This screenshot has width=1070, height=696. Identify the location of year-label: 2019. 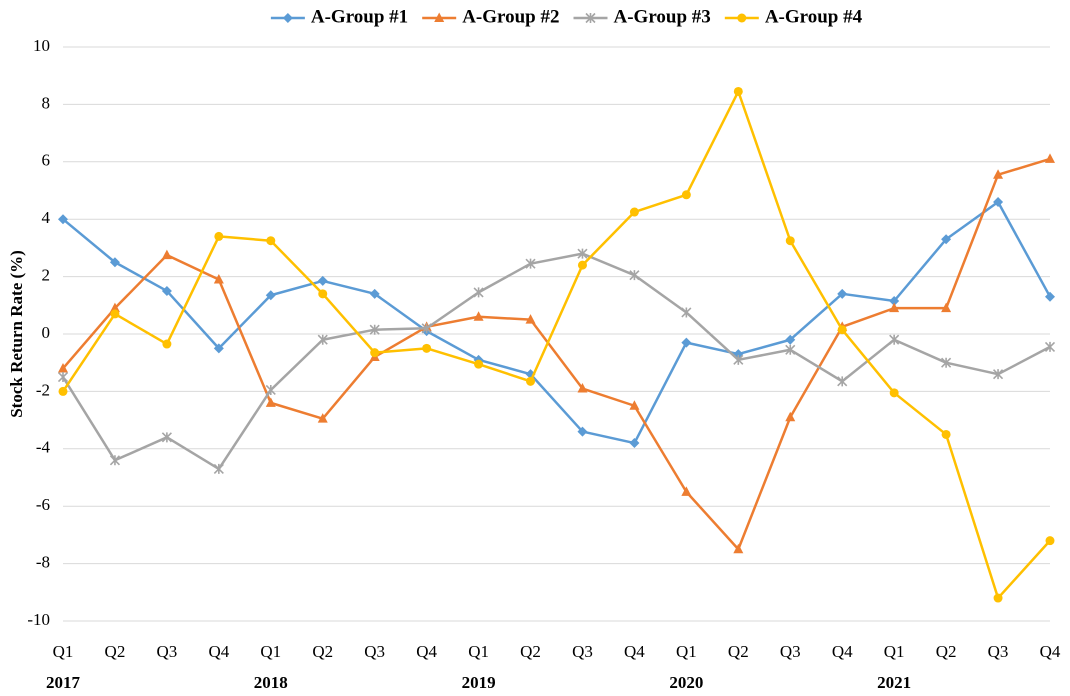
(479, 682).